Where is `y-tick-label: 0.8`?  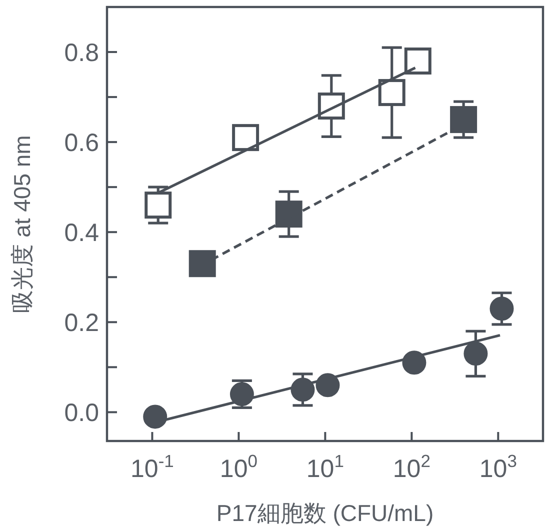 y-tick-label: 0.8 is located at coordinates (81, 53).